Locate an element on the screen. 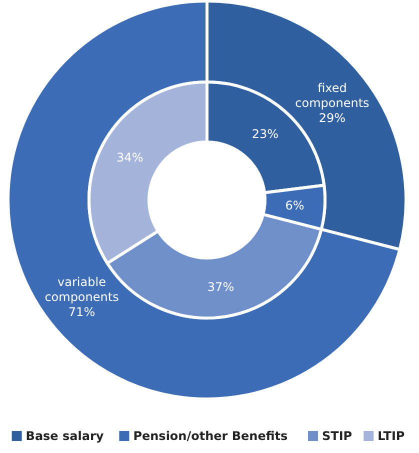 The image size is (419, 453). data-label: 71% is located at coordinates (82, 312).